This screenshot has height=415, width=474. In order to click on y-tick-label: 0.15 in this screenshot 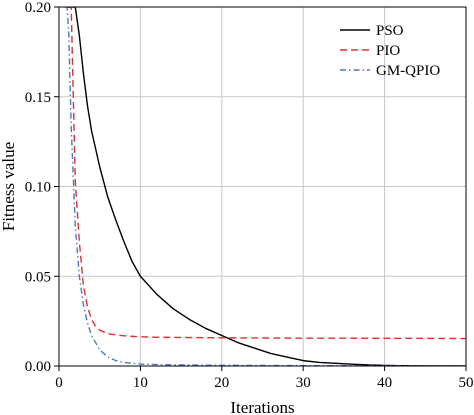, I will do `click(38, 98)`.